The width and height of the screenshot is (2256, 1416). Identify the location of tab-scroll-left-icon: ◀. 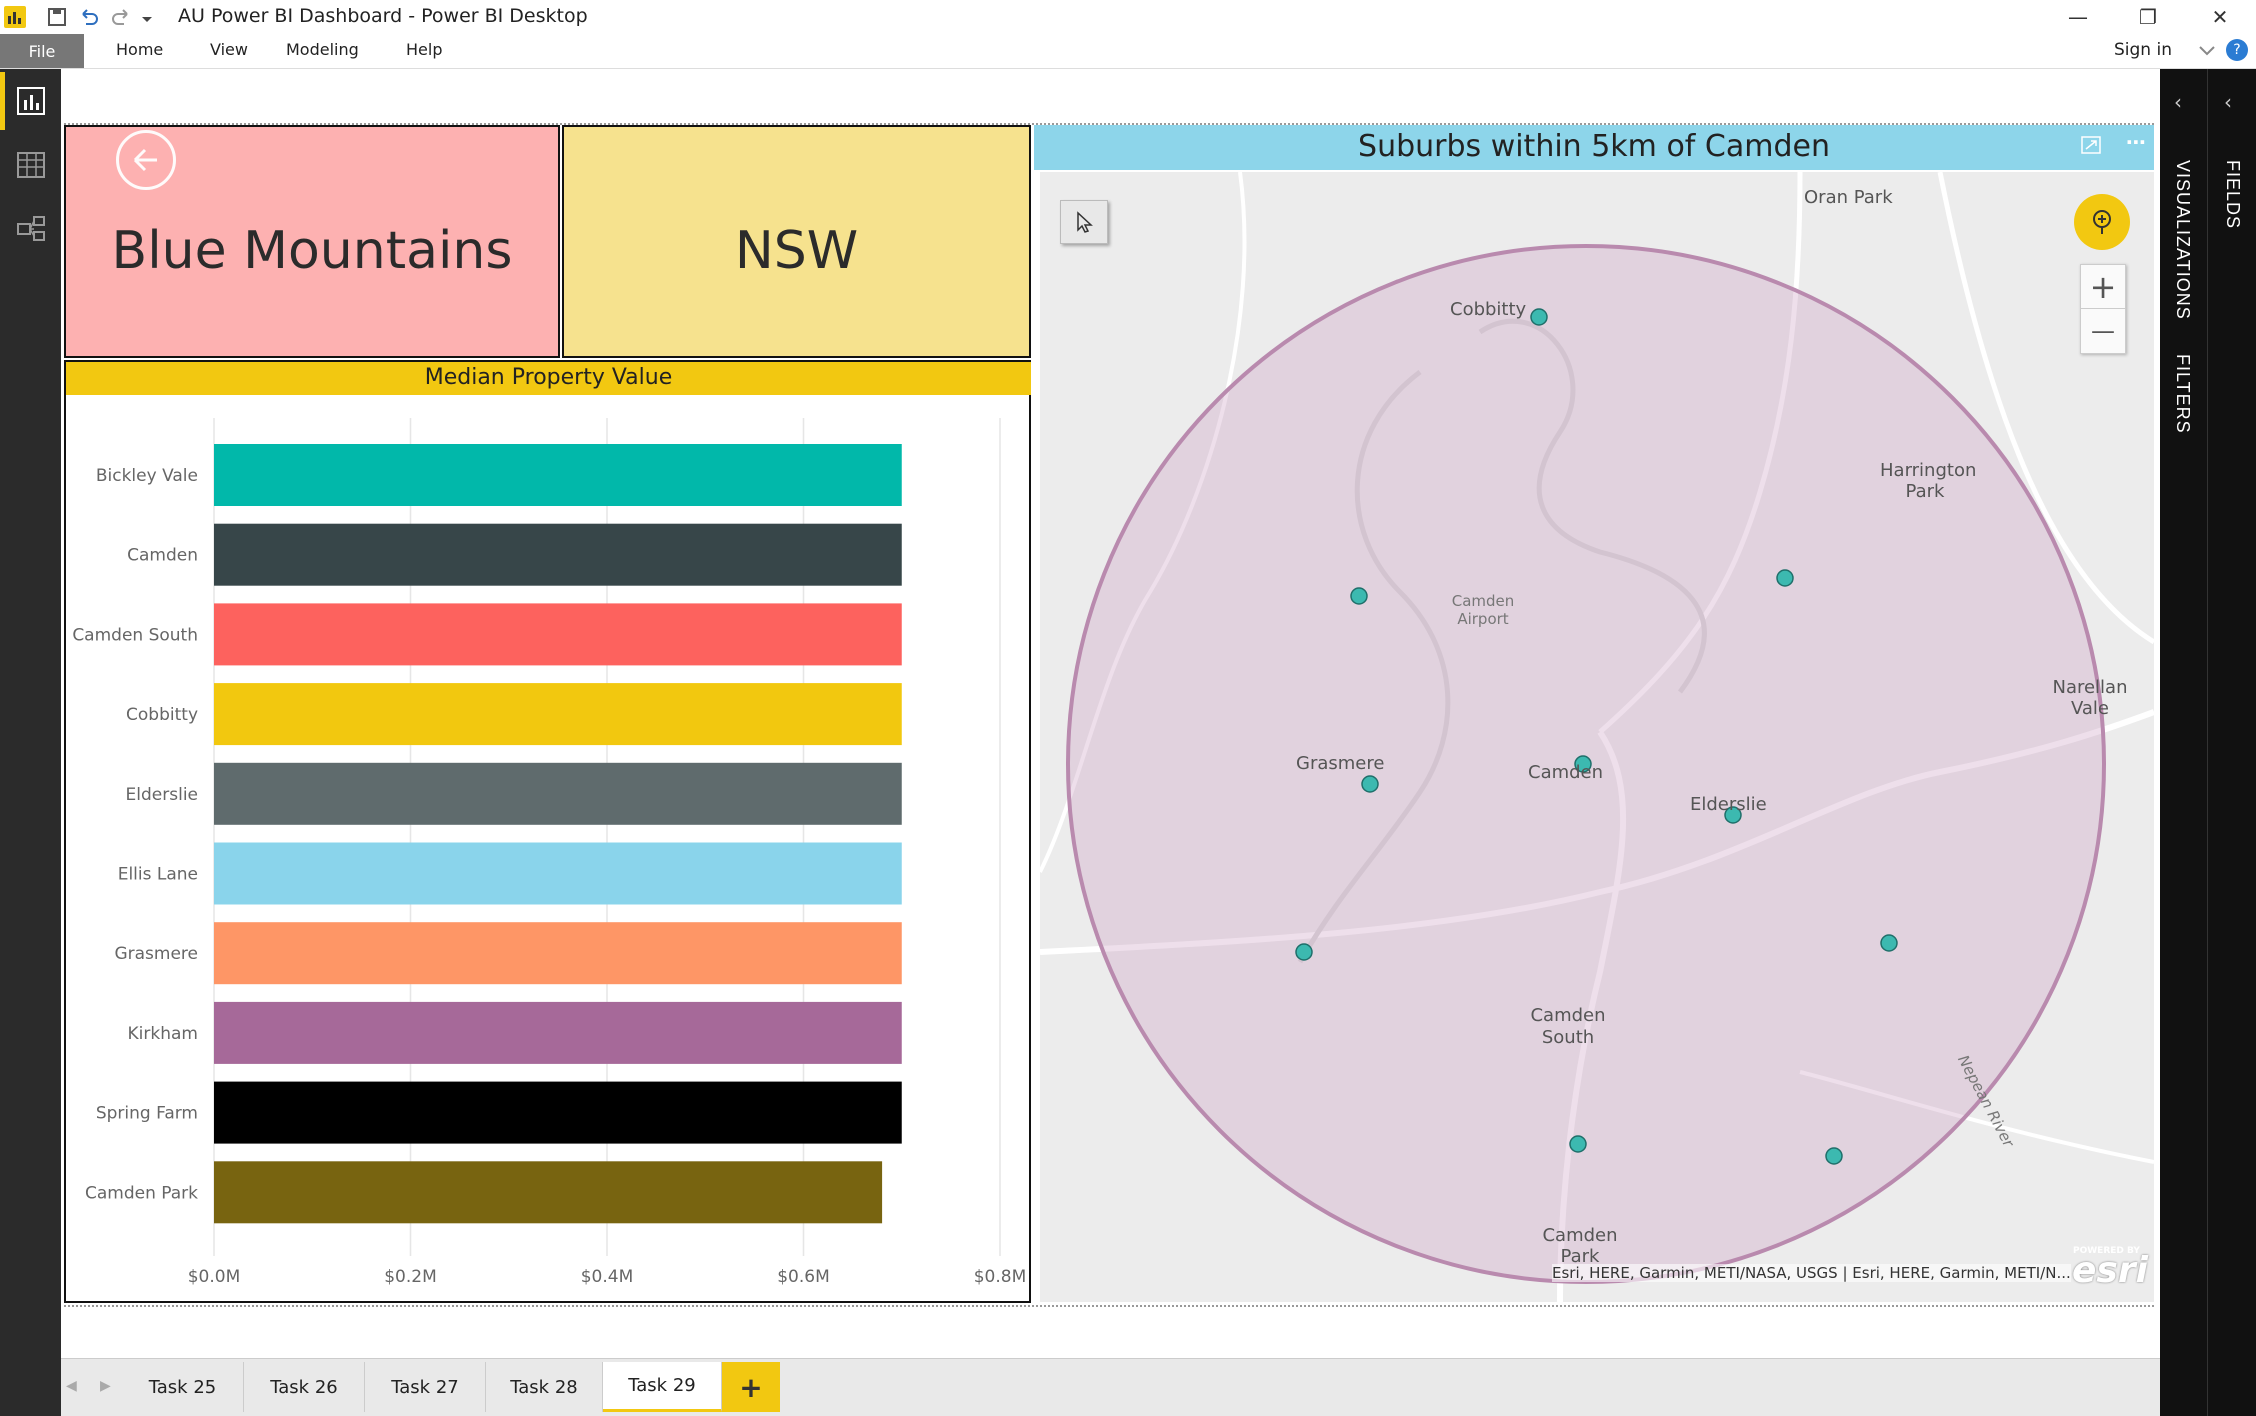
(71, 1386).